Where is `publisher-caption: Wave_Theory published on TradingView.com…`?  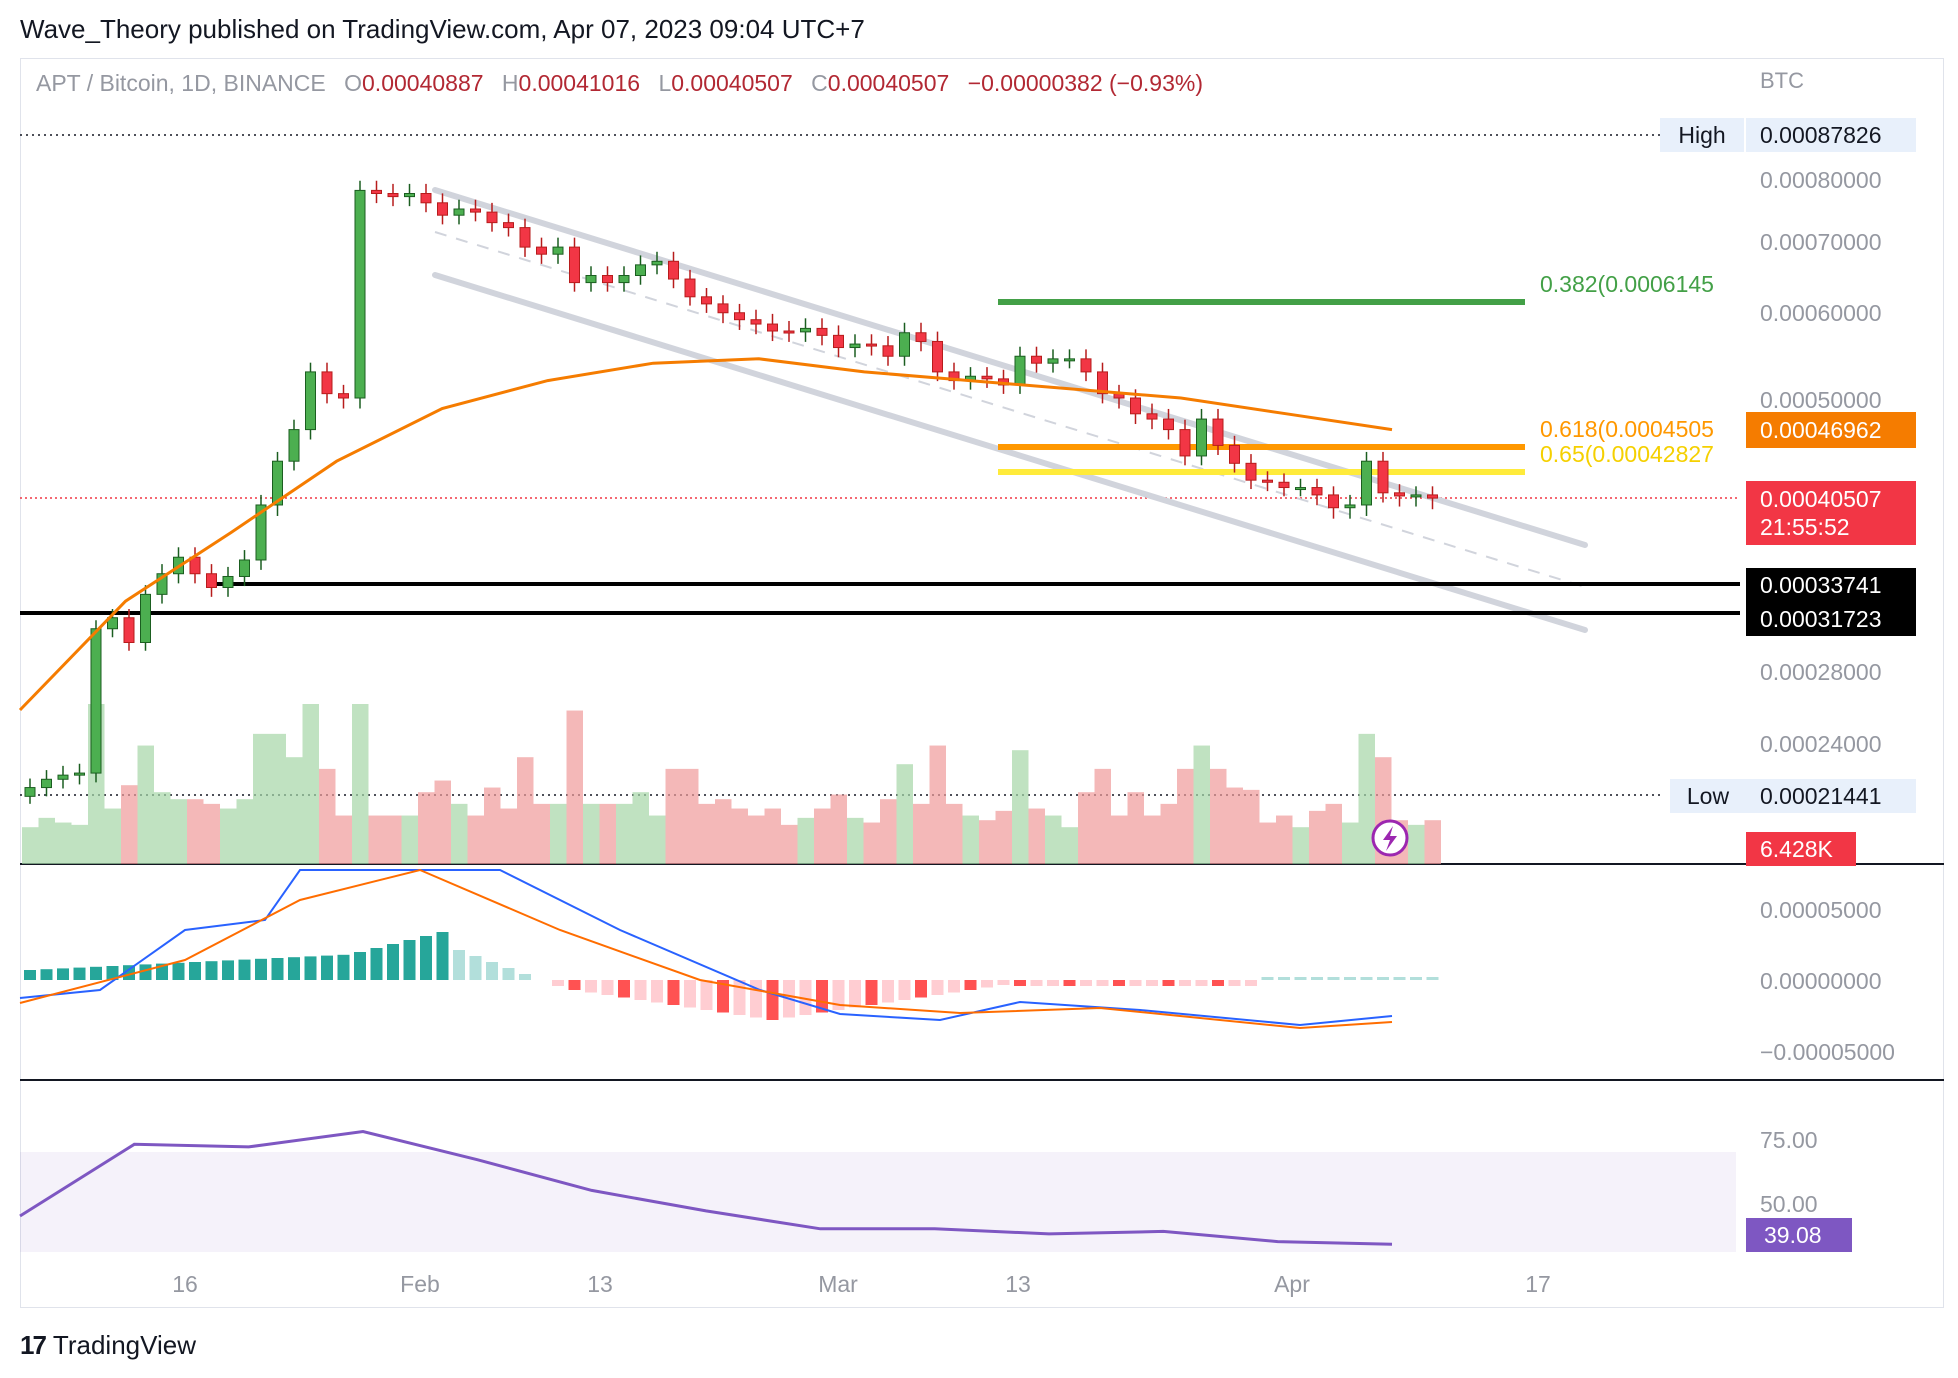 publisher-caption: Wave_Theory published on TradingView.com… is located at coordinates (442, 29).